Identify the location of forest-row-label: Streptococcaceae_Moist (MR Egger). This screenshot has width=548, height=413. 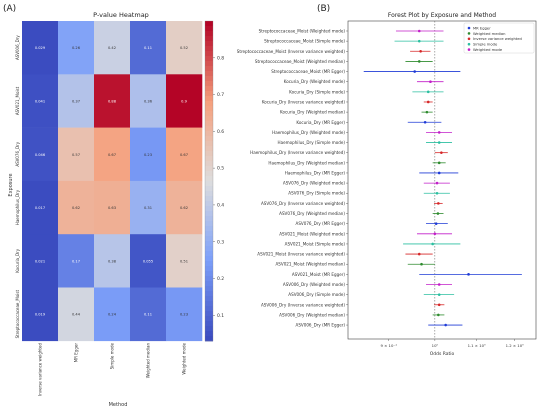
(308, 71).